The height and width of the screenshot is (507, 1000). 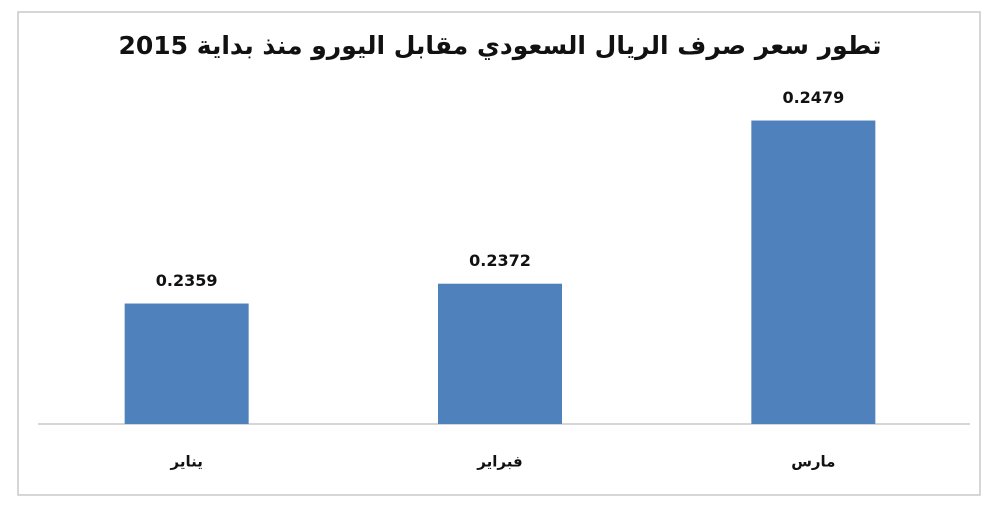 I want to click on data-label: 0.2359, so click(x=187, y=280).